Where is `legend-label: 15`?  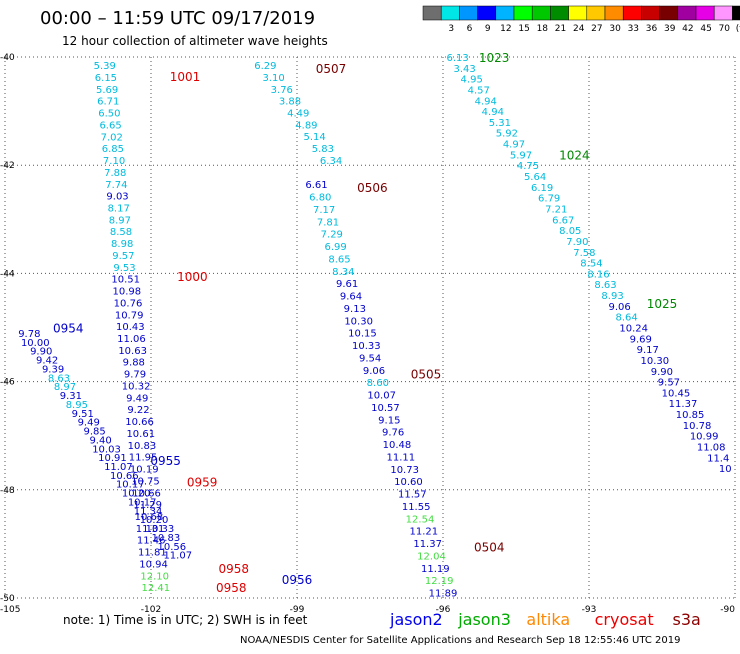 legend-label: 15 is located at coordinates (523, 29).